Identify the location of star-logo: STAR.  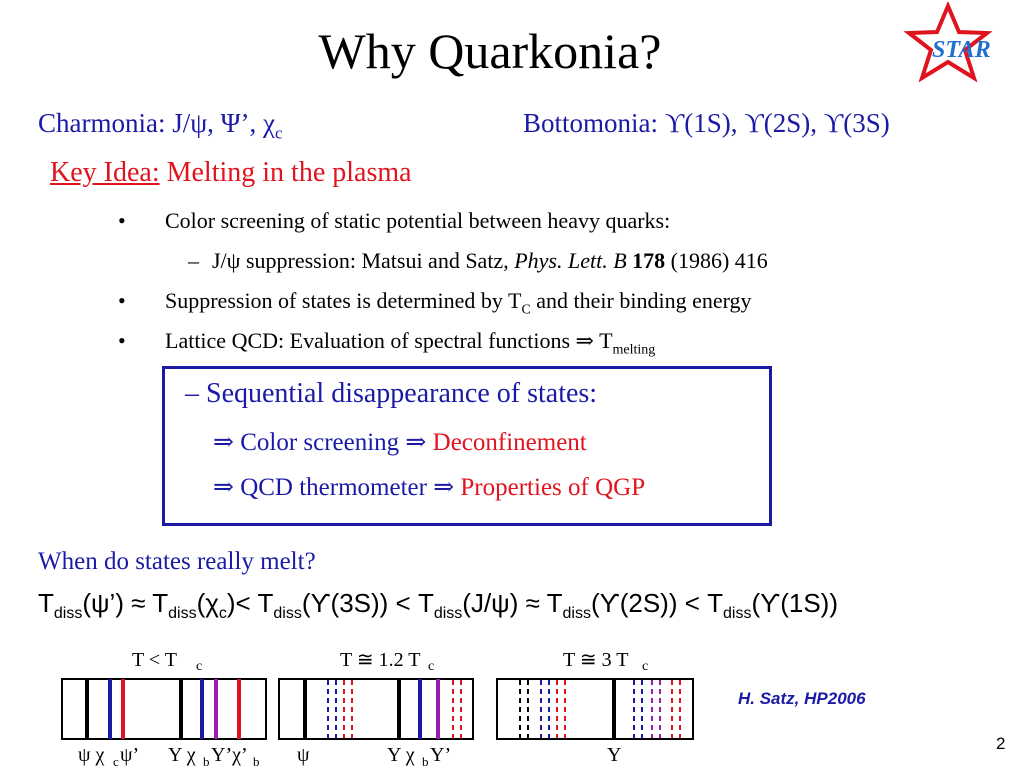
(958, 41).